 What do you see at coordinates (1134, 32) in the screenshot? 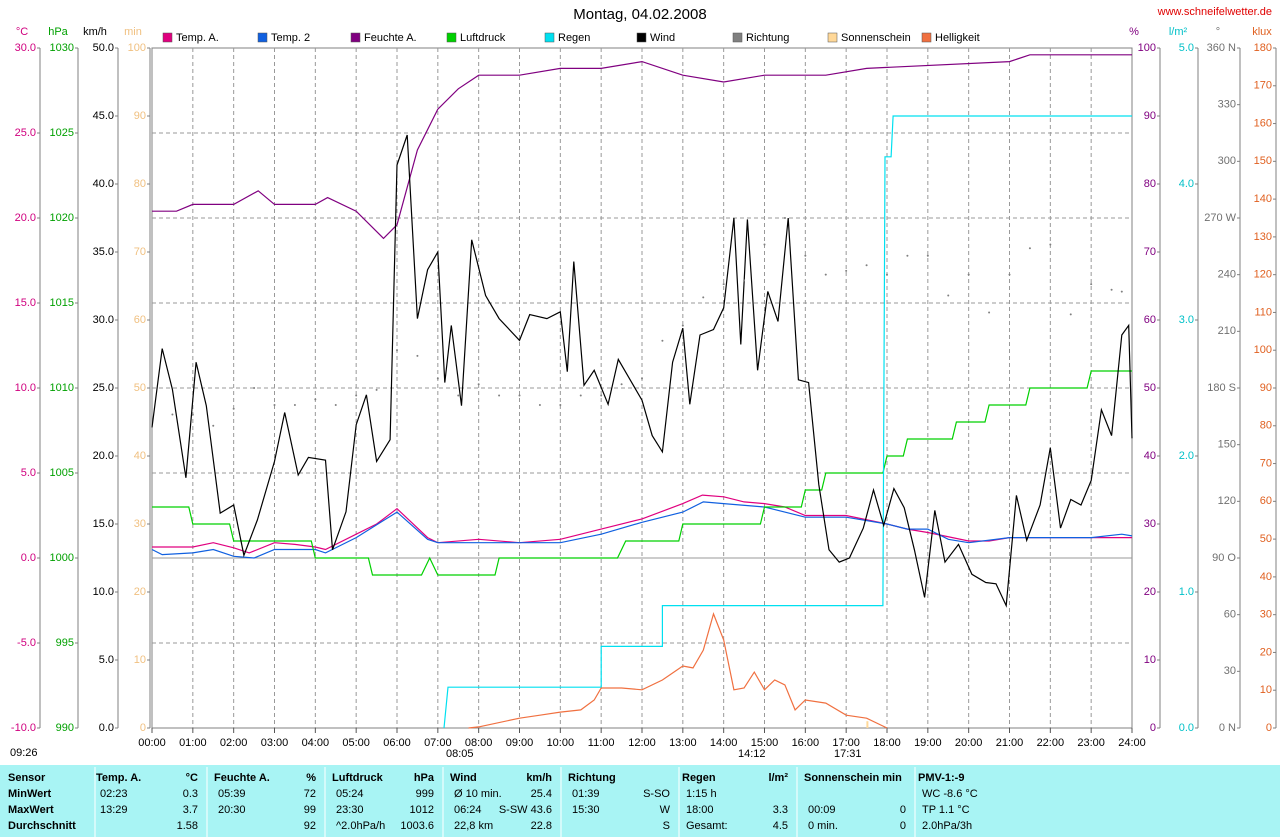
I see `axis-unit: %` at bounding box center [1134, 32].